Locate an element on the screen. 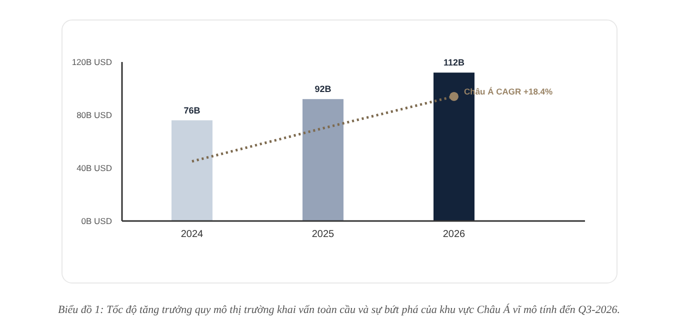  y-tick-label: 120B USD is located at coordinates (92, 62).